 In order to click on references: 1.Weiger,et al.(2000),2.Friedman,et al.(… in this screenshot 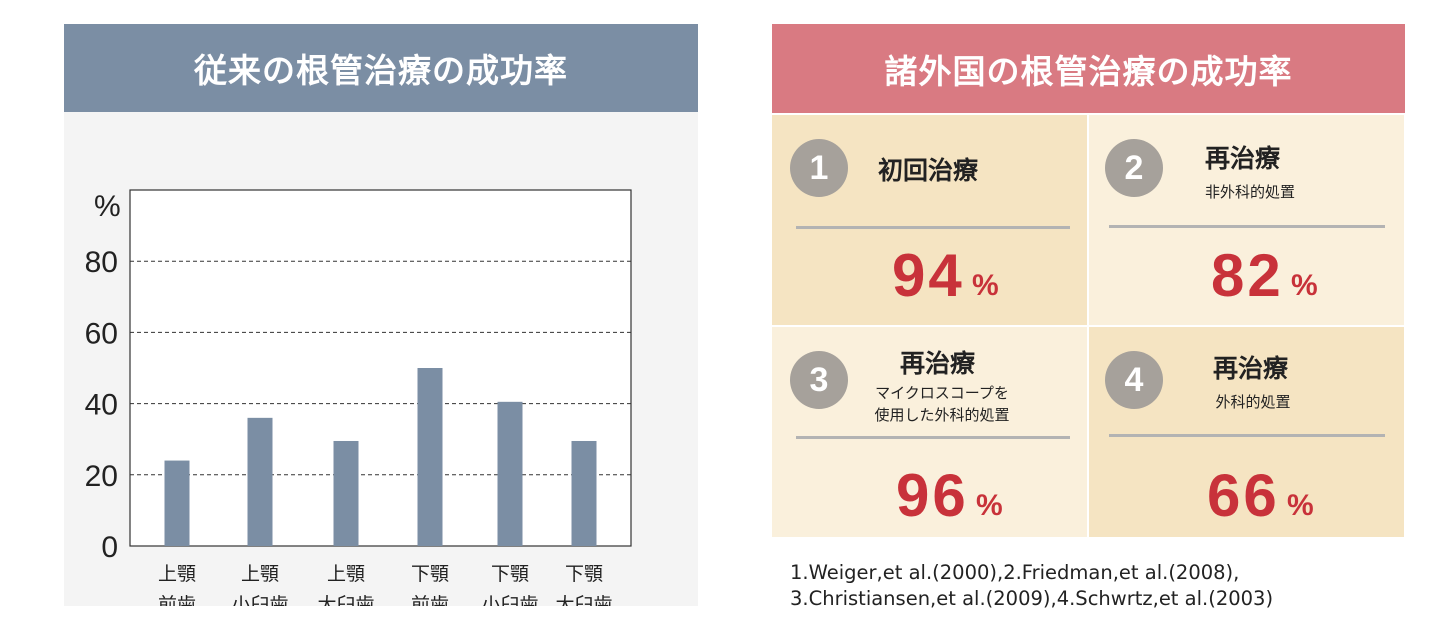, I will do `click(1031, 586)`.